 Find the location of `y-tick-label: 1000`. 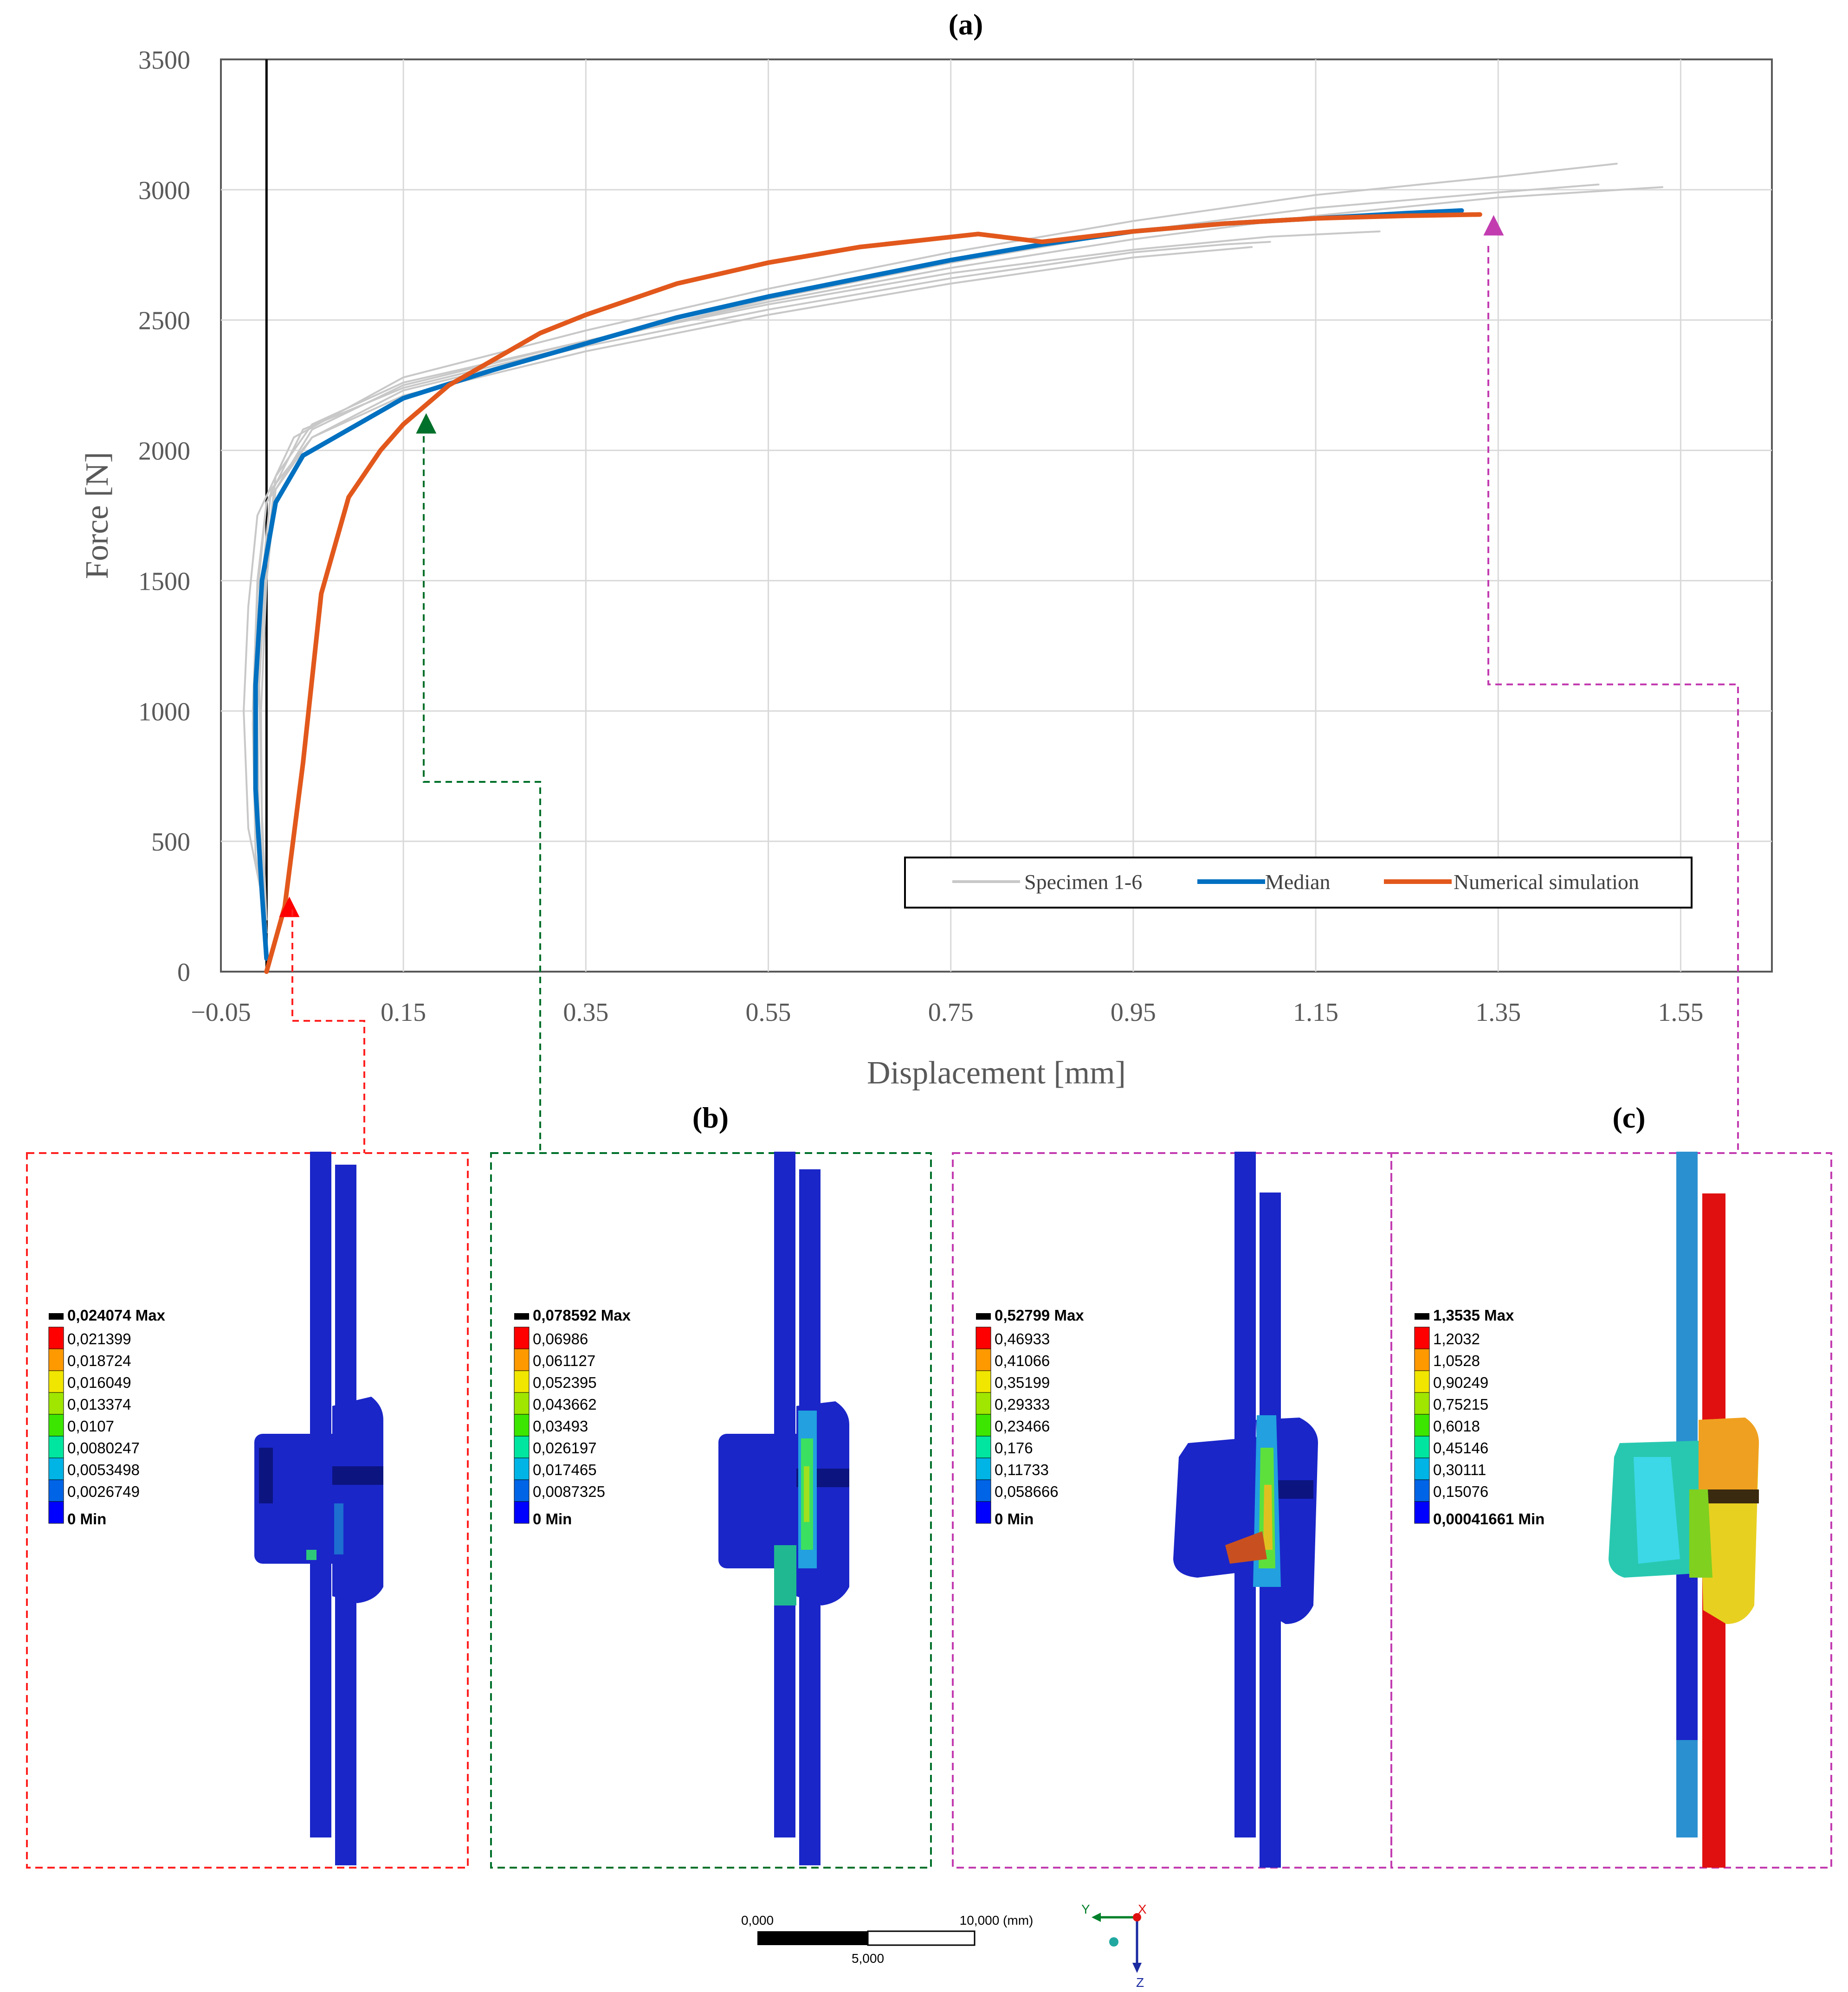

y-tick-label: 1000 is located at coordinates (164, 711).